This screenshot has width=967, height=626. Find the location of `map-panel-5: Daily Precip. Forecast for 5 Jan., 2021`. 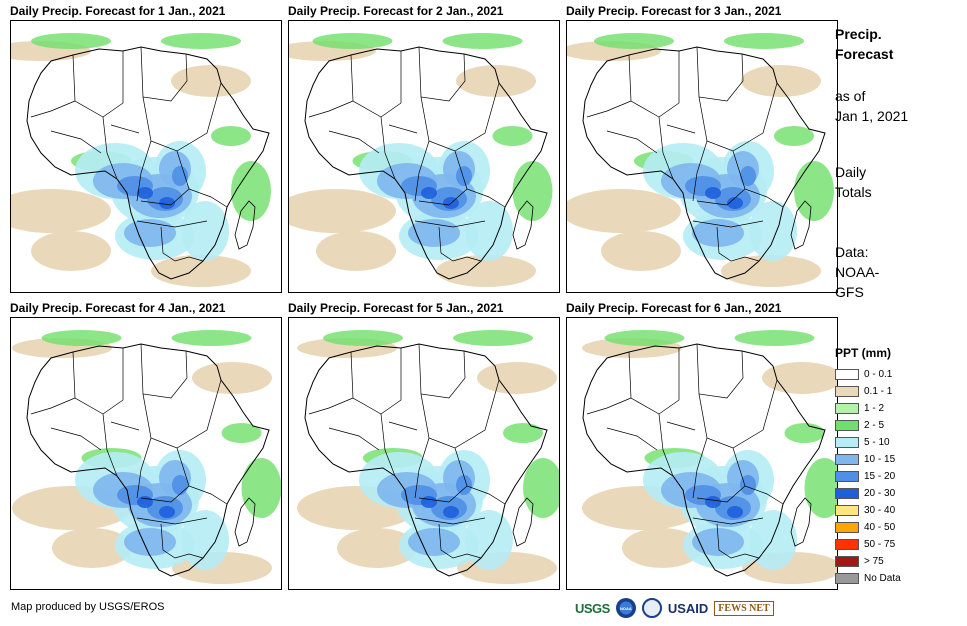

map-panel-5: Daily Precip. Forecast for 5 Jan., 2021 is located at coordinates (424, 445).